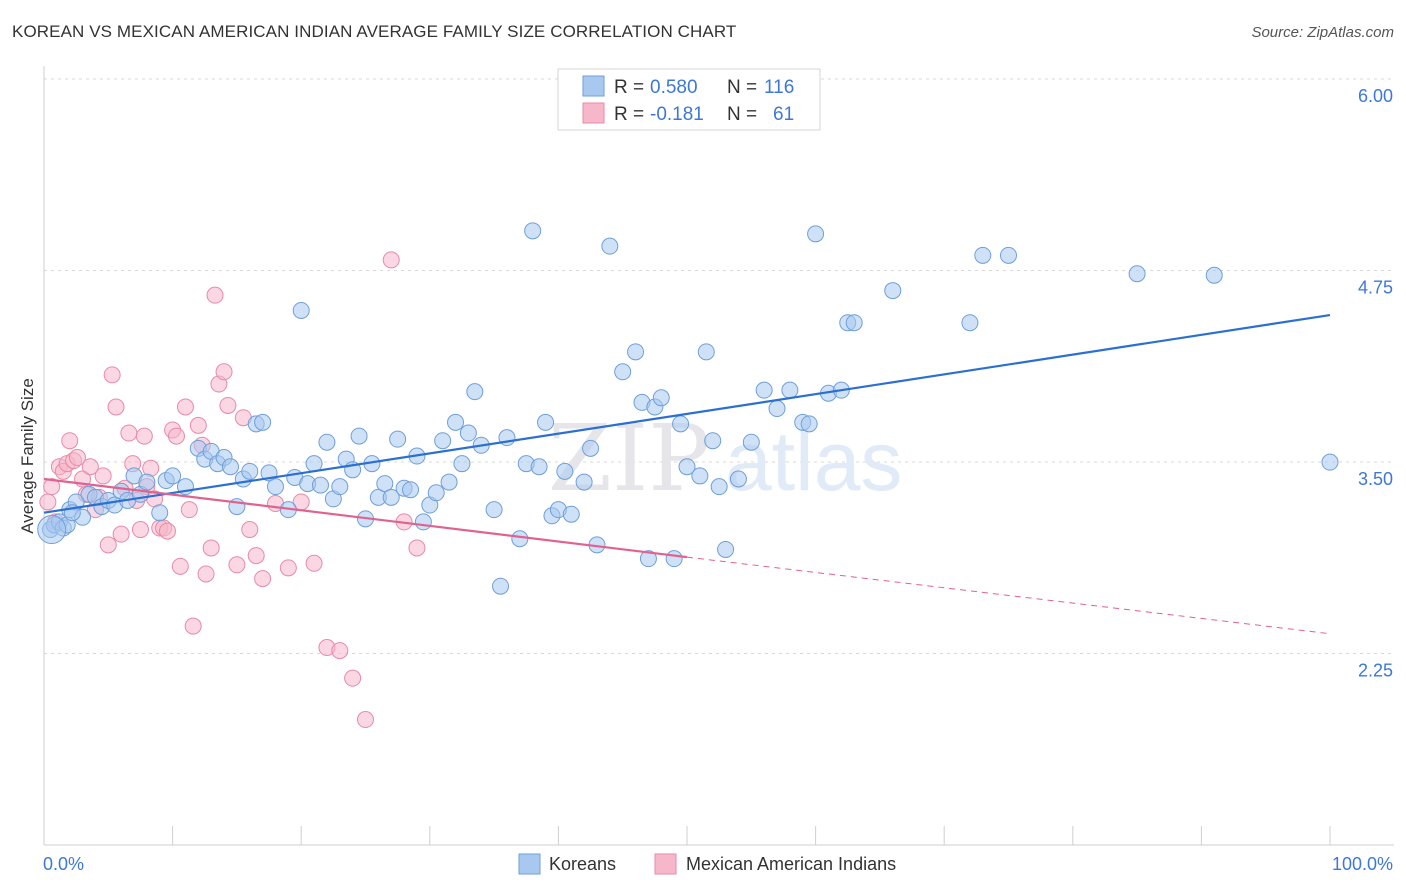  What do you see at coordinates (1362, 864) in the screenshot?
I see `x-tick-label-max: 100.0%` at bounding box center [1362, 864].